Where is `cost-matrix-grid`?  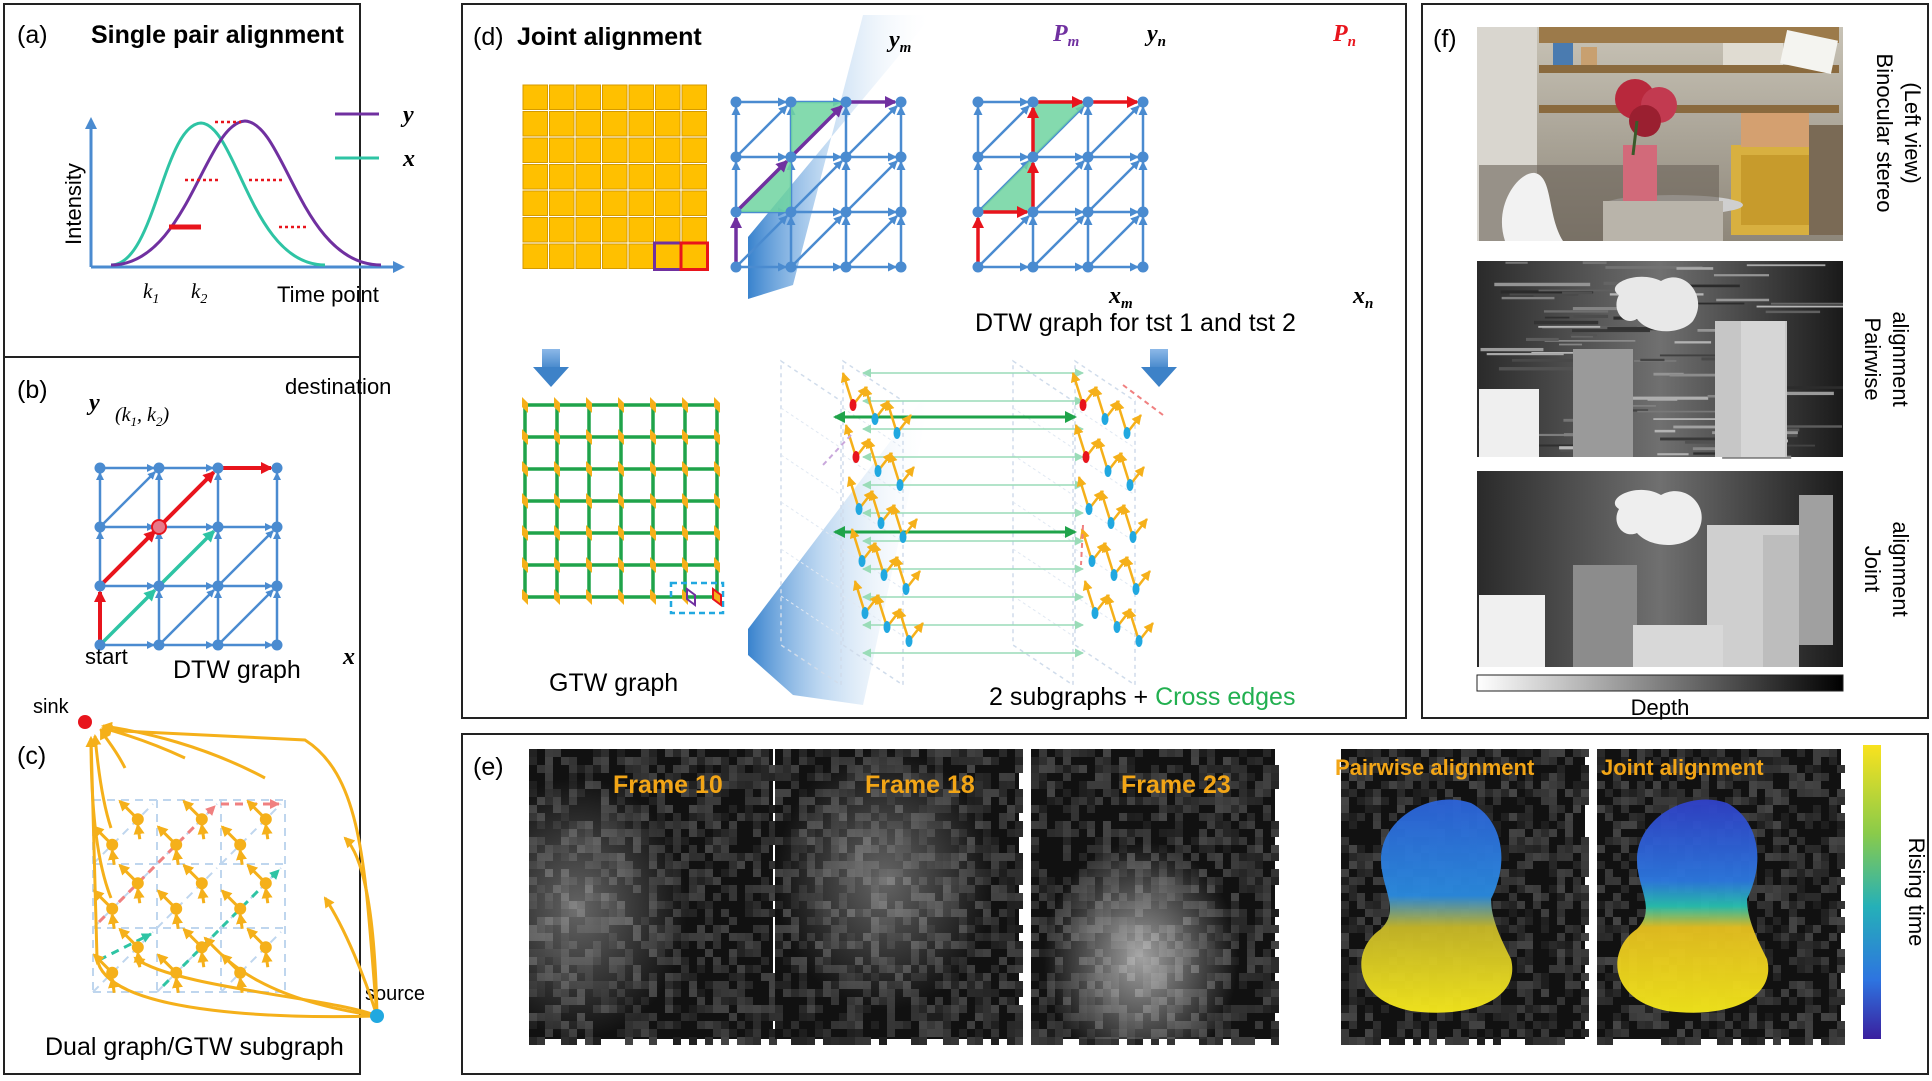 cost-matrix-grid is located at coordinates (615, 177).